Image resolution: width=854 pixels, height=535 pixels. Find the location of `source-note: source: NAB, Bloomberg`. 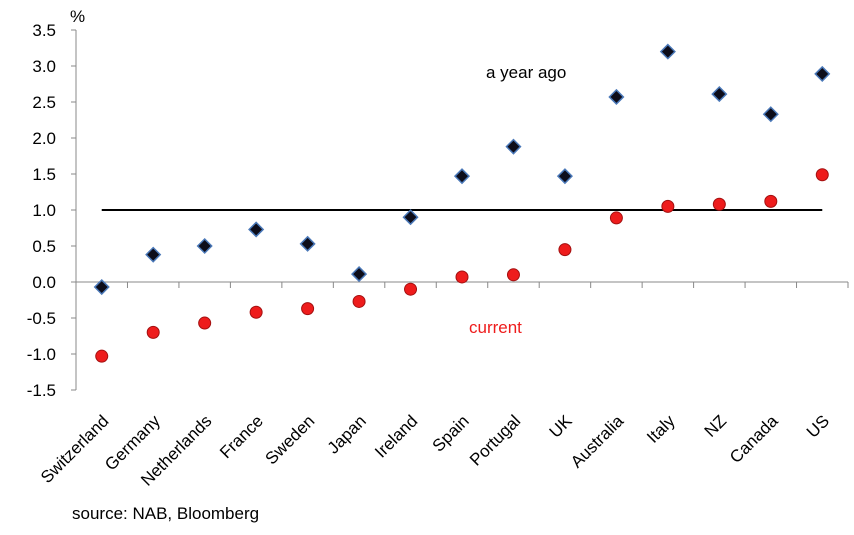

source-note: source: NAB, Bloomberg is located at coordinates (165, 514).